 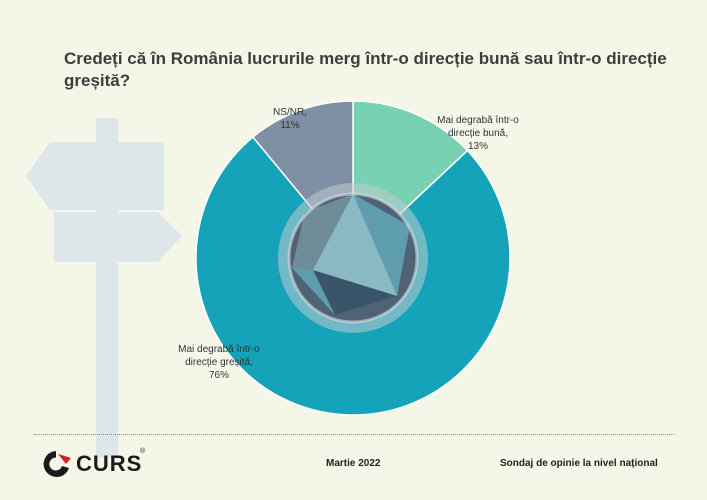 I want to click on curs-logo-icon, so click(x=57, y=464).